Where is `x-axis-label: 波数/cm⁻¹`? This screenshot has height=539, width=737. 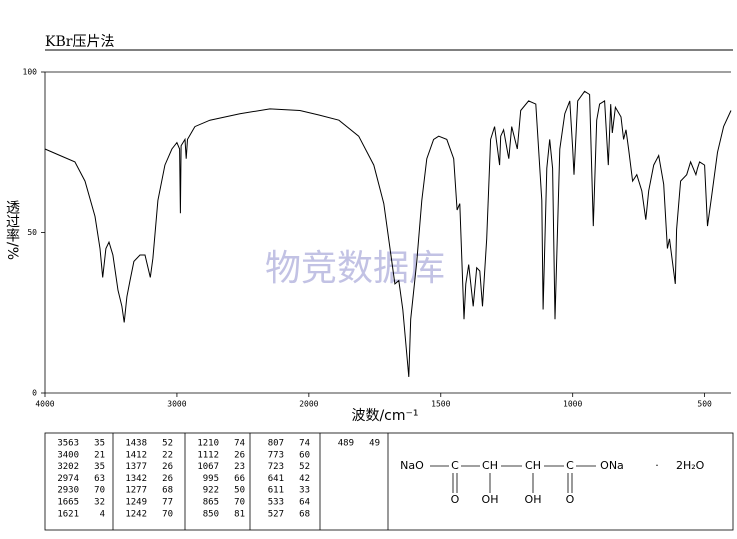
x-axis-label: 波数/cm⁻¹ is located at coordinates (384, 416).